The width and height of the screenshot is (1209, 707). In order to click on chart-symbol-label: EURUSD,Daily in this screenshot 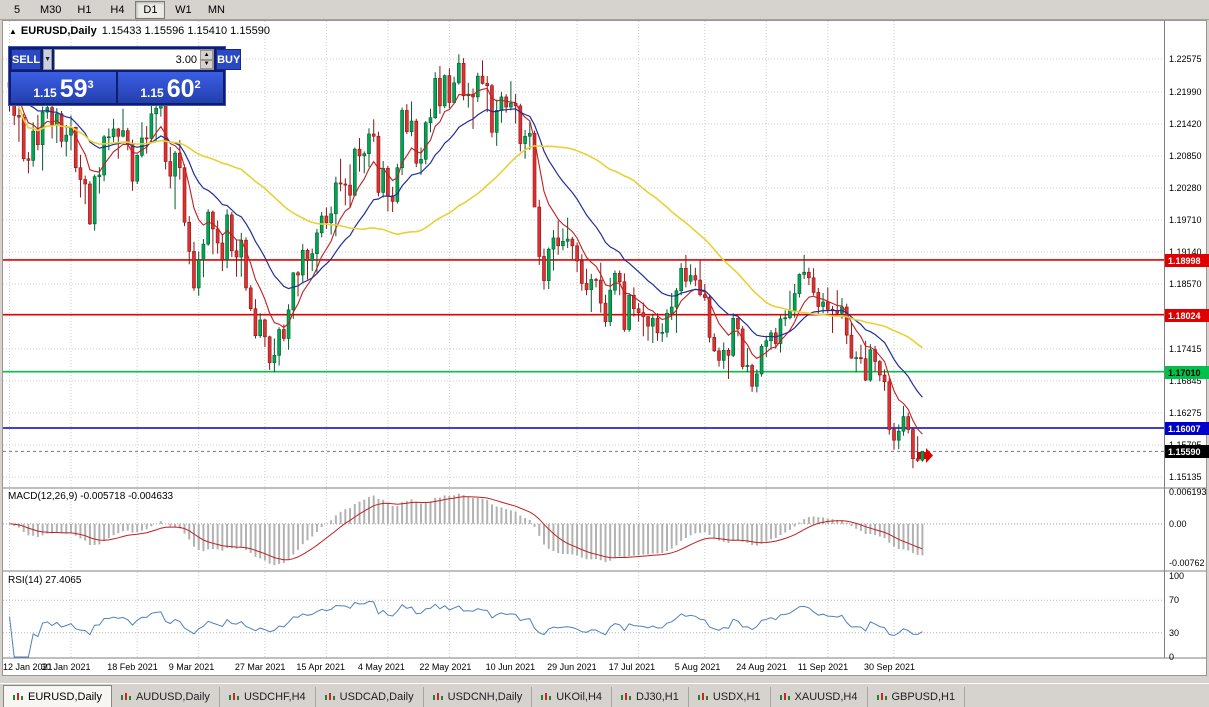, I will do `click(58, 31)`.